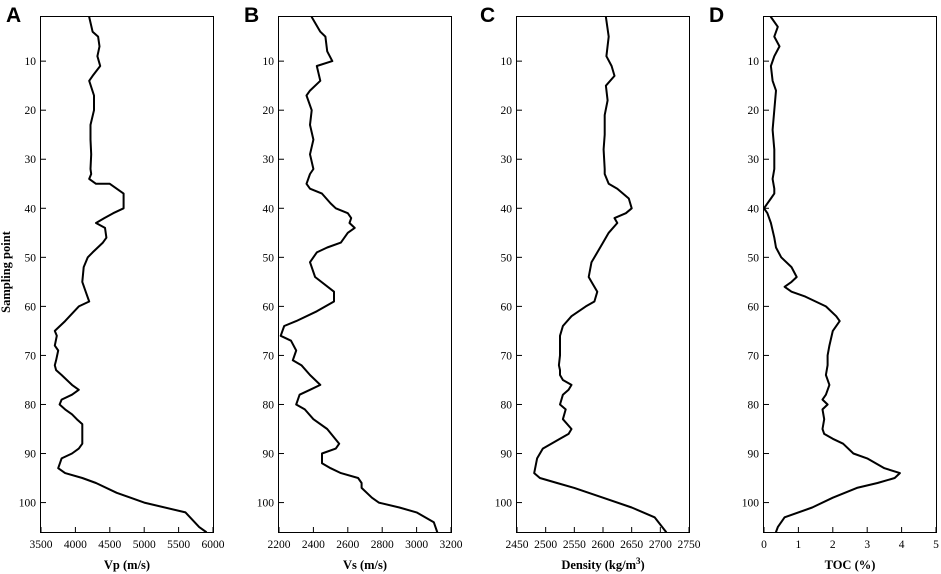 The height and width of the screenshot is (574, 941). Describe the element at coordinates (754, 62) in the screenshot. I see `toc-y-tick-label: 10` at that location.